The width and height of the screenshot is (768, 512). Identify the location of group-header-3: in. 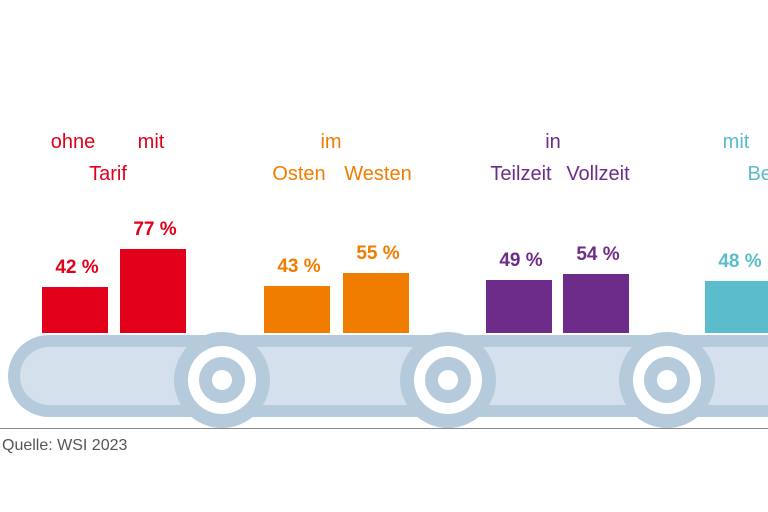
(553, 142).